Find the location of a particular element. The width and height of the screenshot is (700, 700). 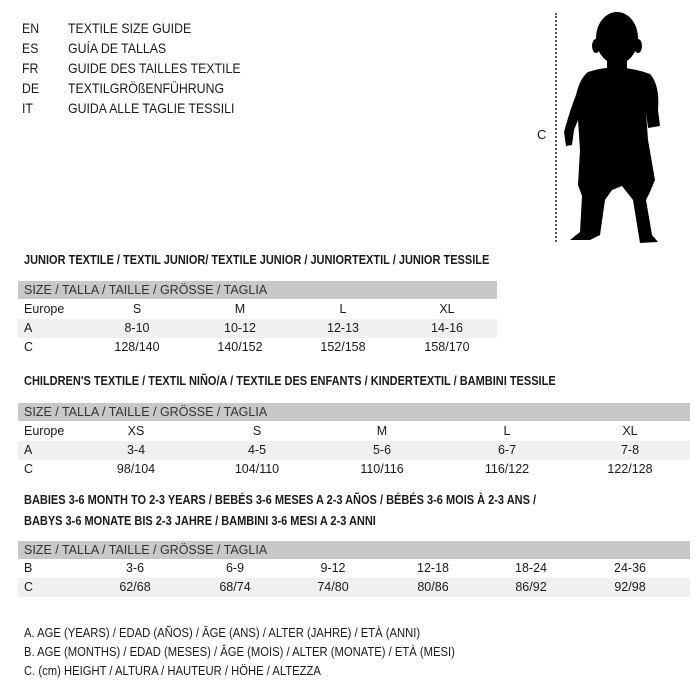

table-cell: 86/92 is located at coordinates (531, 587).